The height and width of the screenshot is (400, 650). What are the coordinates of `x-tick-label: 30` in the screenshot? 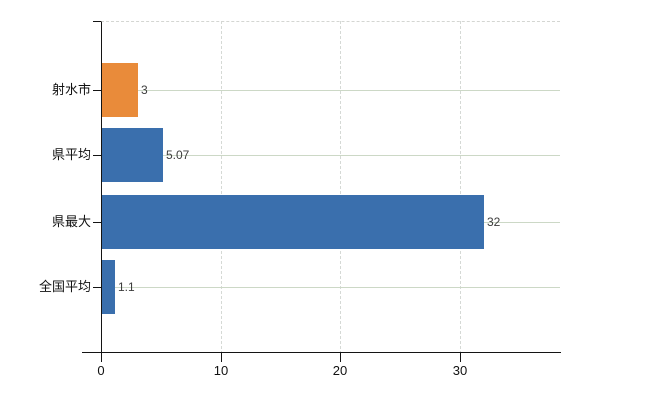 It's located at (460, 370).